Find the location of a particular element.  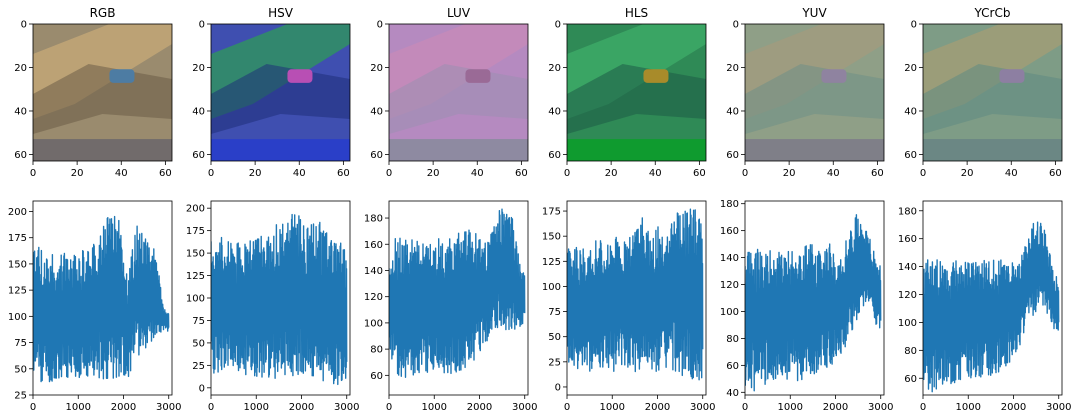

line-panel-1: 0 1000 2000 3000 25 50 75 100 125 150 175 200 is located at coordinates (94, 306).